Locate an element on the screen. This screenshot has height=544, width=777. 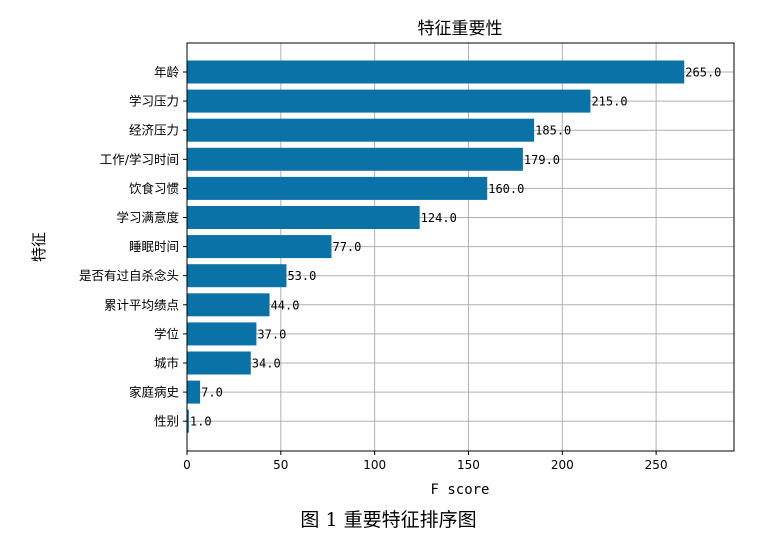
bar-value-label: 34.0 is located at coordinates (266, 364).